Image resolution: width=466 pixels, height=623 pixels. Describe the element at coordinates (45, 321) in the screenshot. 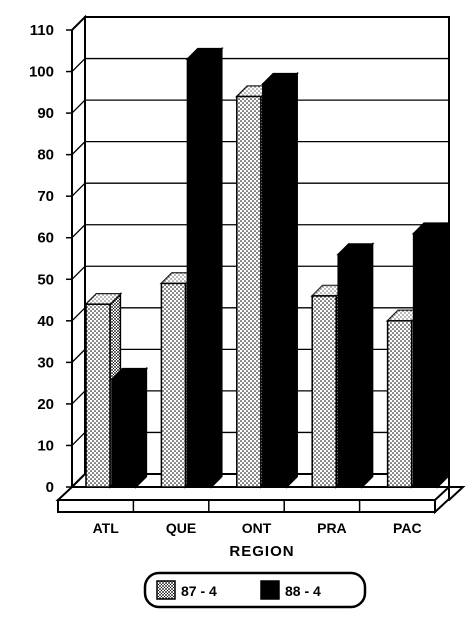

I see `y-tick-label: 40` at that location.